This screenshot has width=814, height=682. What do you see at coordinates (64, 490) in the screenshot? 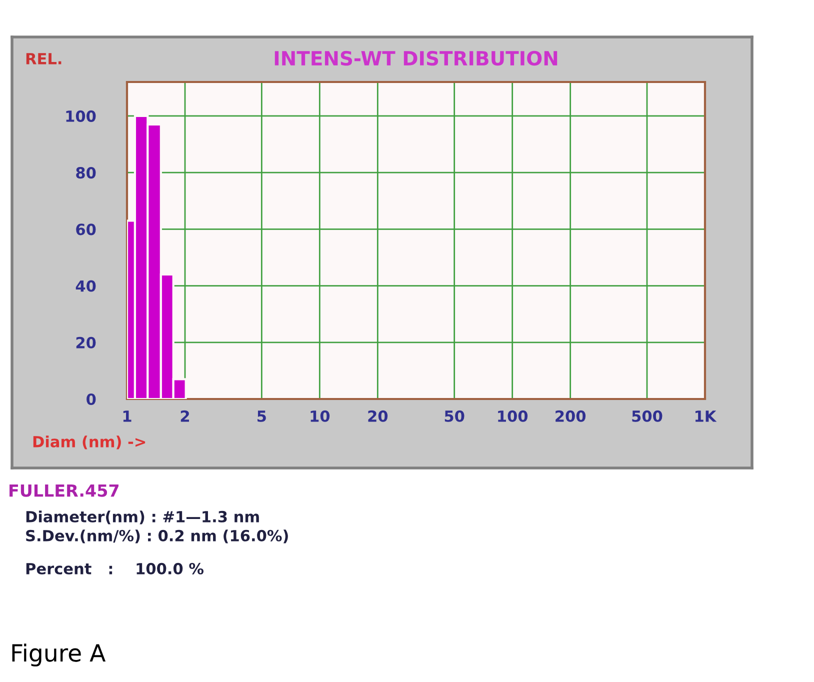
I see `text: FULLER.457` at bounding box center [64, 490].